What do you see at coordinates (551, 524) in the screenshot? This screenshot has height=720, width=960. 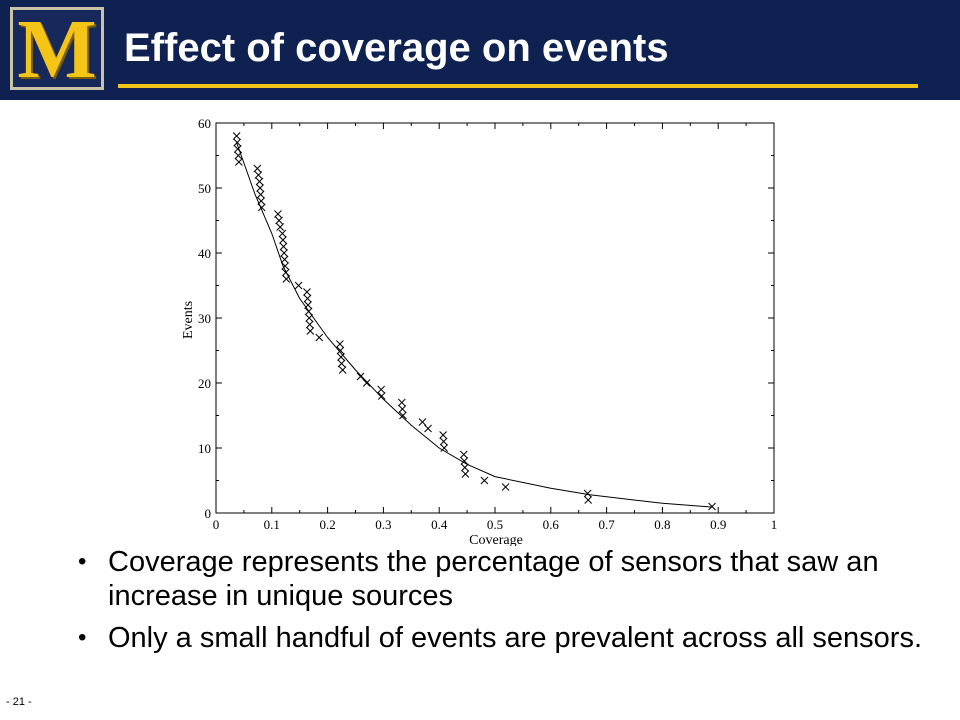 I see `x-tick-label: 0.6` at bounding box center [551, 524].